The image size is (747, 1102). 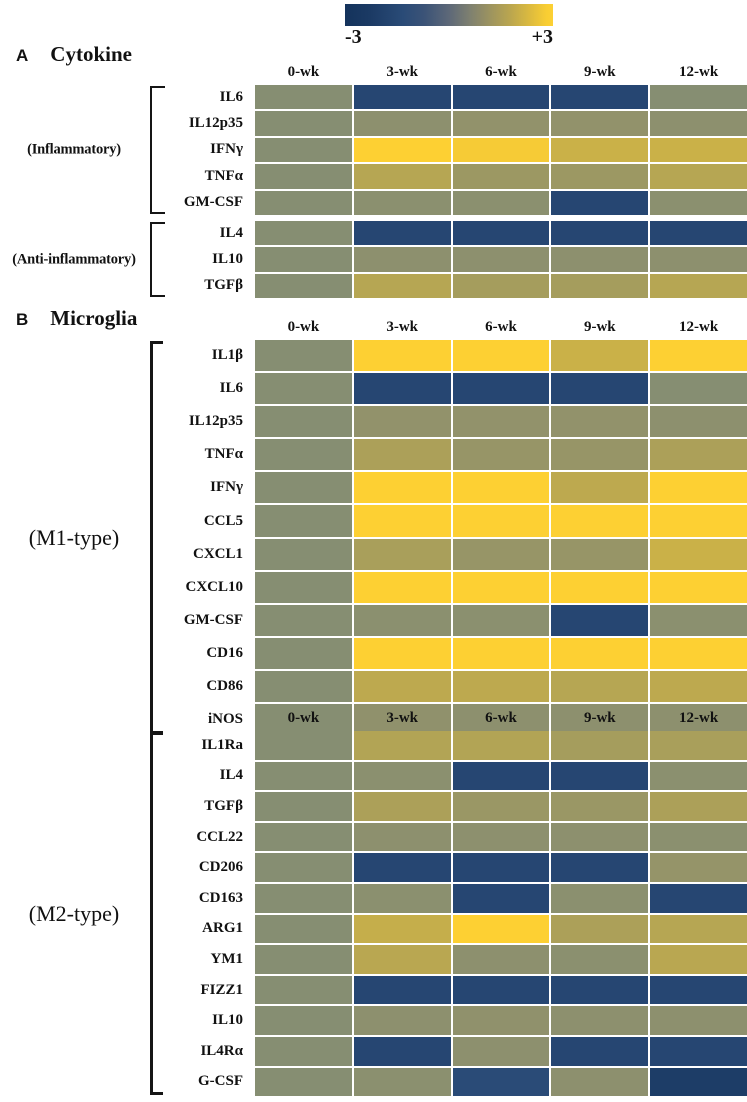 I want to click on heatmap-row: CCL22, so click(x=373, y=837).